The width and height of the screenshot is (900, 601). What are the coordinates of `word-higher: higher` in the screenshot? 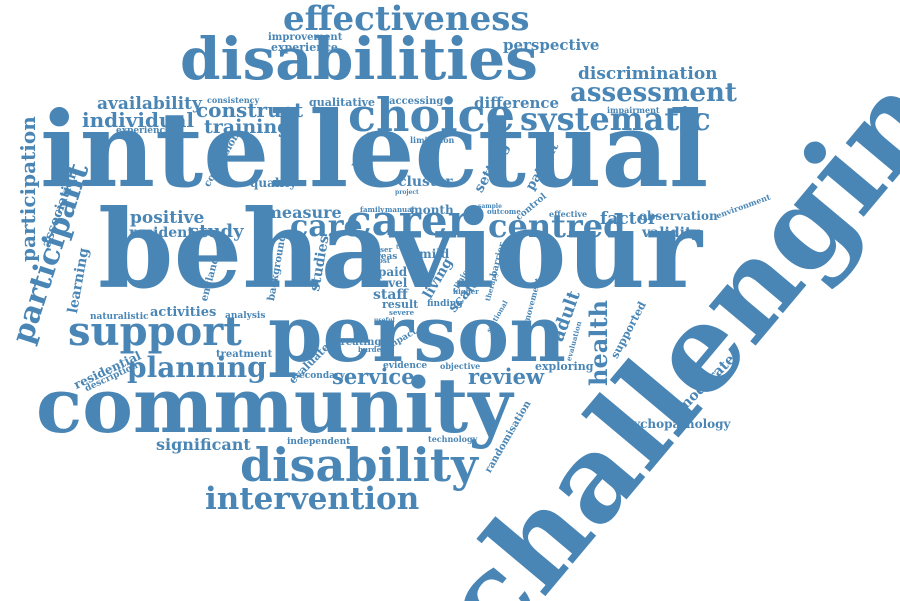 It's located at (466, 291).